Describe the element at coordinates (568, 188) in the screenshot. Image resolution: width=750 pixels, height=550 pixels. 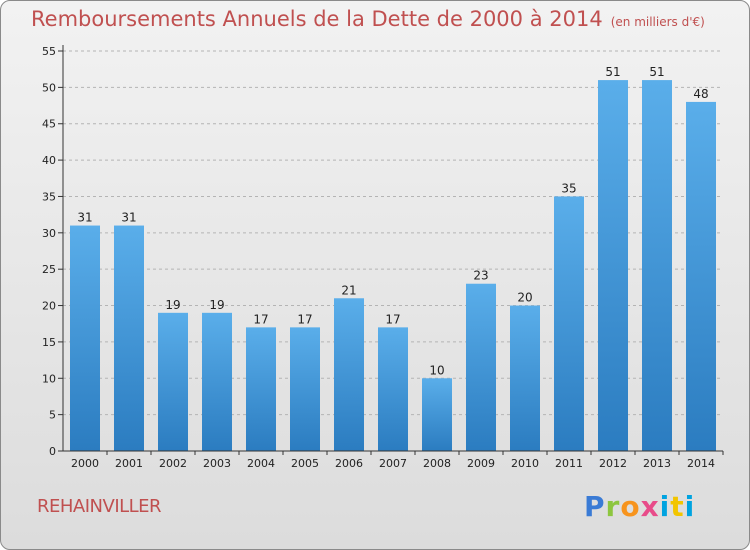
I see `bar-value-label: 35` at that location.